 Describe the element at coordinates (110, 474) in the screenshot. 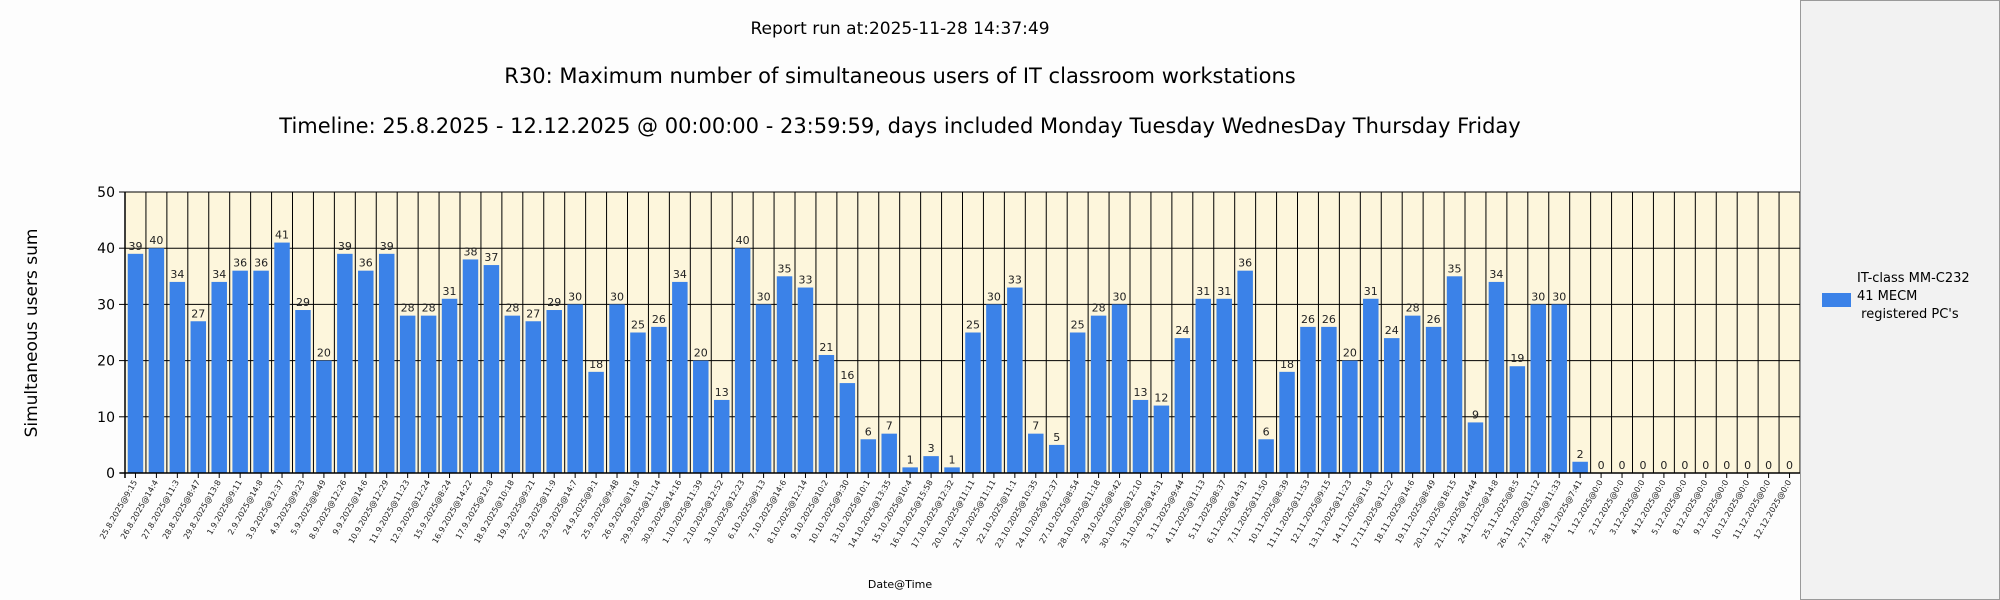

I see `y-tick-label: 0` at that location.